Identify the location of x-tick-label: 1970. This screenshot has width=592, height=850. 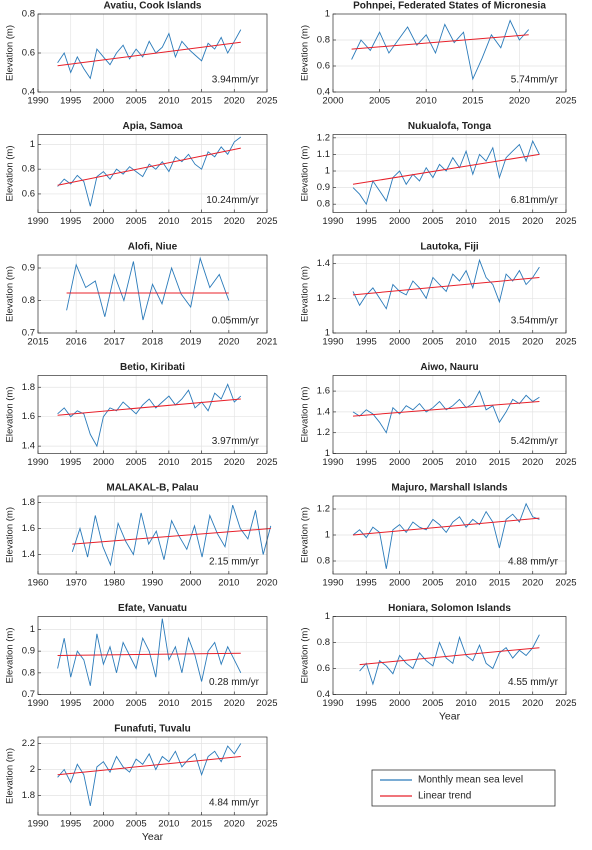
(76, 583).